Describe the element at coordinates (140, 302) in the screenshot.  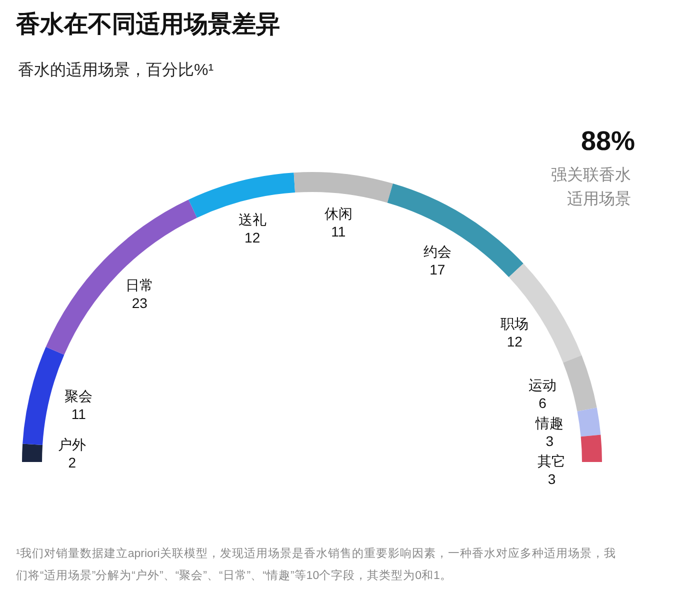
I see `data-label: 23` at that location.